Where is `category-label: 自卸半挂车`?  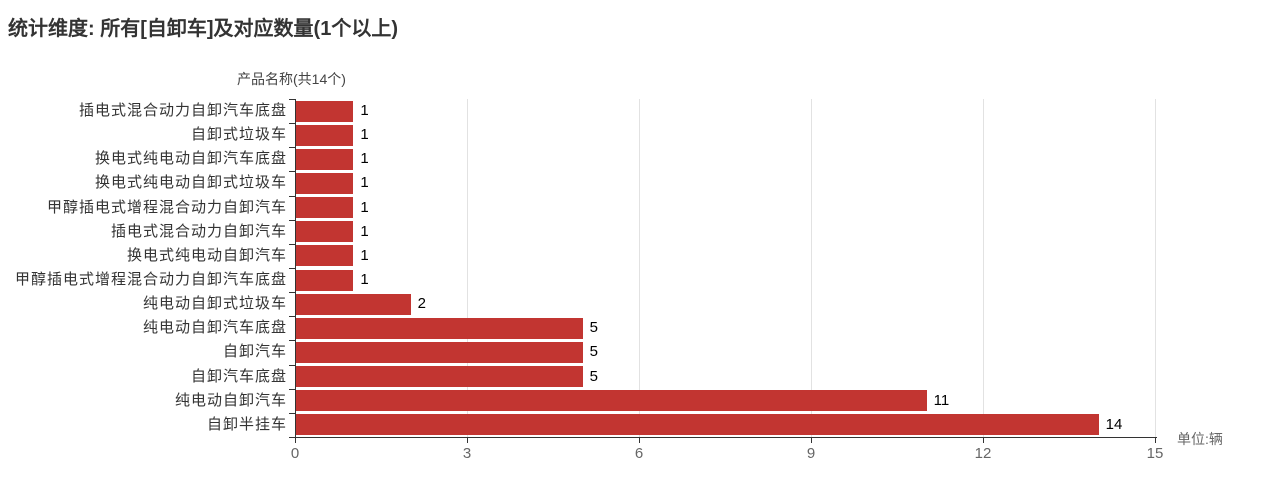 category-label: 自卸半挂车 is located at coordinates (246, 424).